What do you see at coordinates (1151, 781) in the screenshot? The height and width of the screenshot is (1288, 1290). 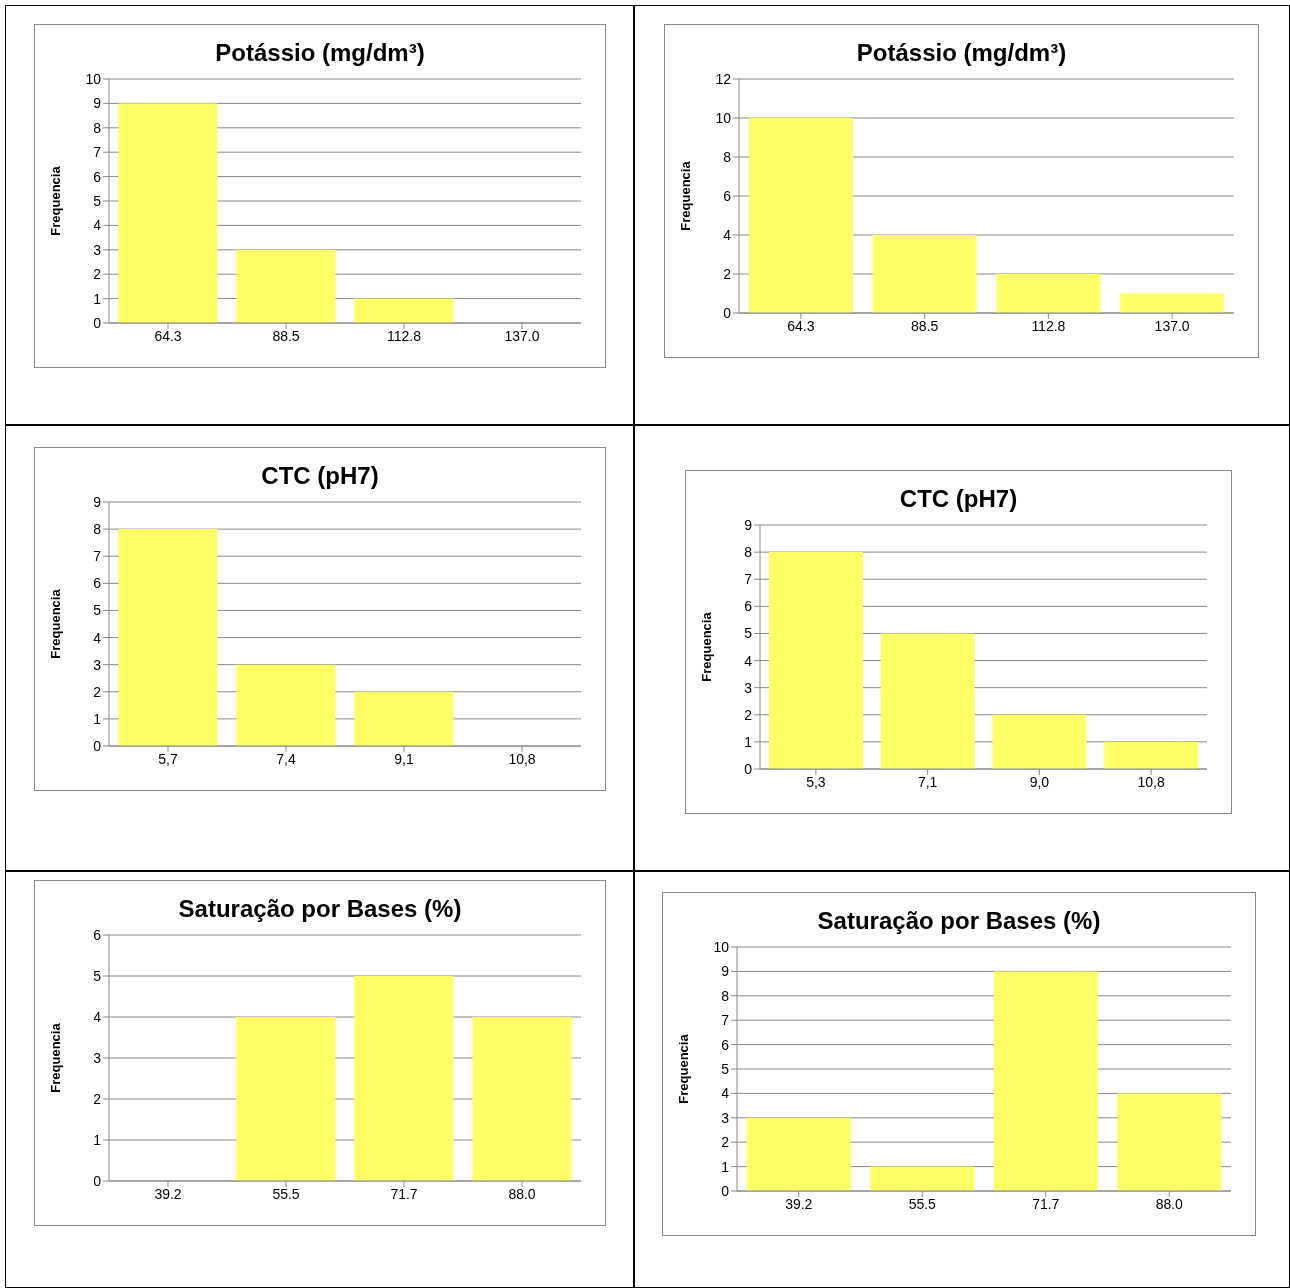 I see `x-tick-label: 10,8` at bounding box center [1151, 781].